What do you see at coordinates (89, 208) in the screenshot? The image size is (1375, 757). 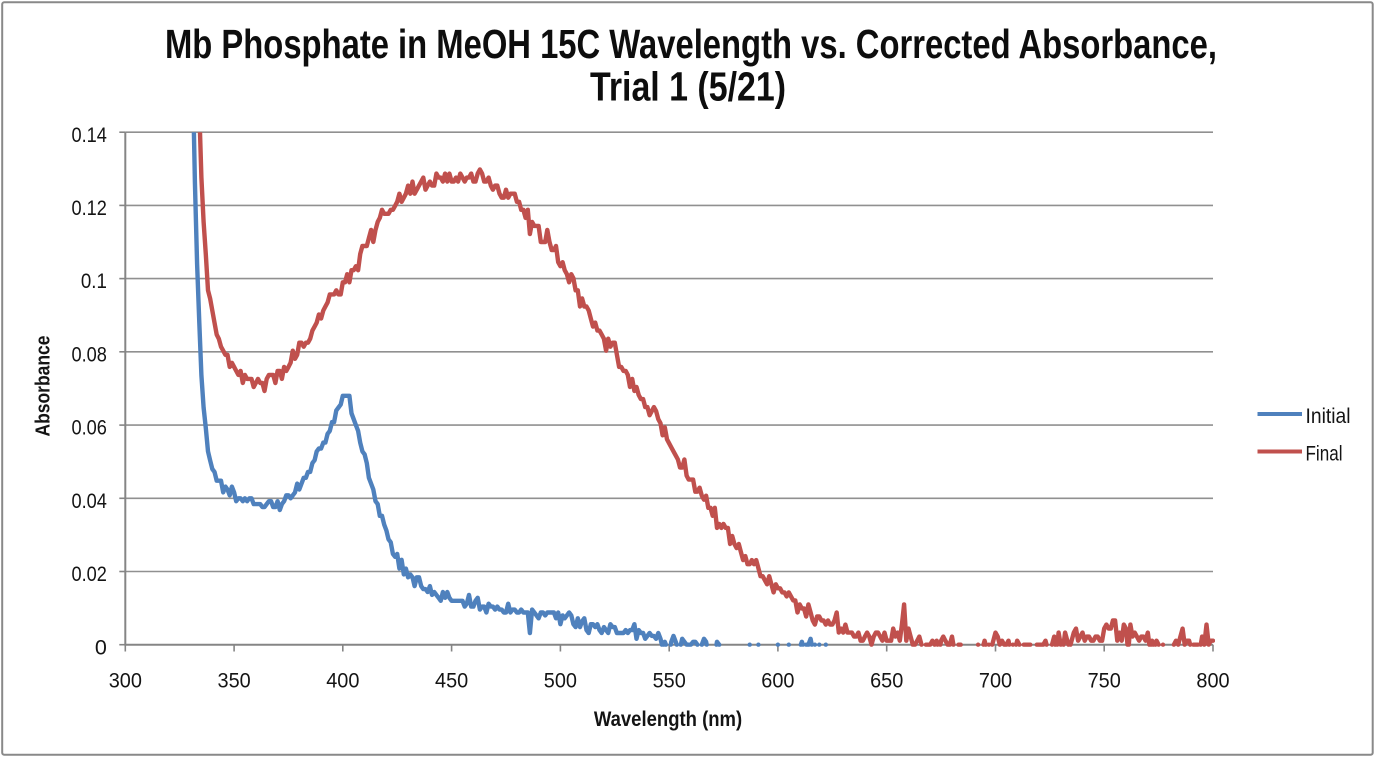 I see `svg-text: 0.12` at bounding box center [89, 208].